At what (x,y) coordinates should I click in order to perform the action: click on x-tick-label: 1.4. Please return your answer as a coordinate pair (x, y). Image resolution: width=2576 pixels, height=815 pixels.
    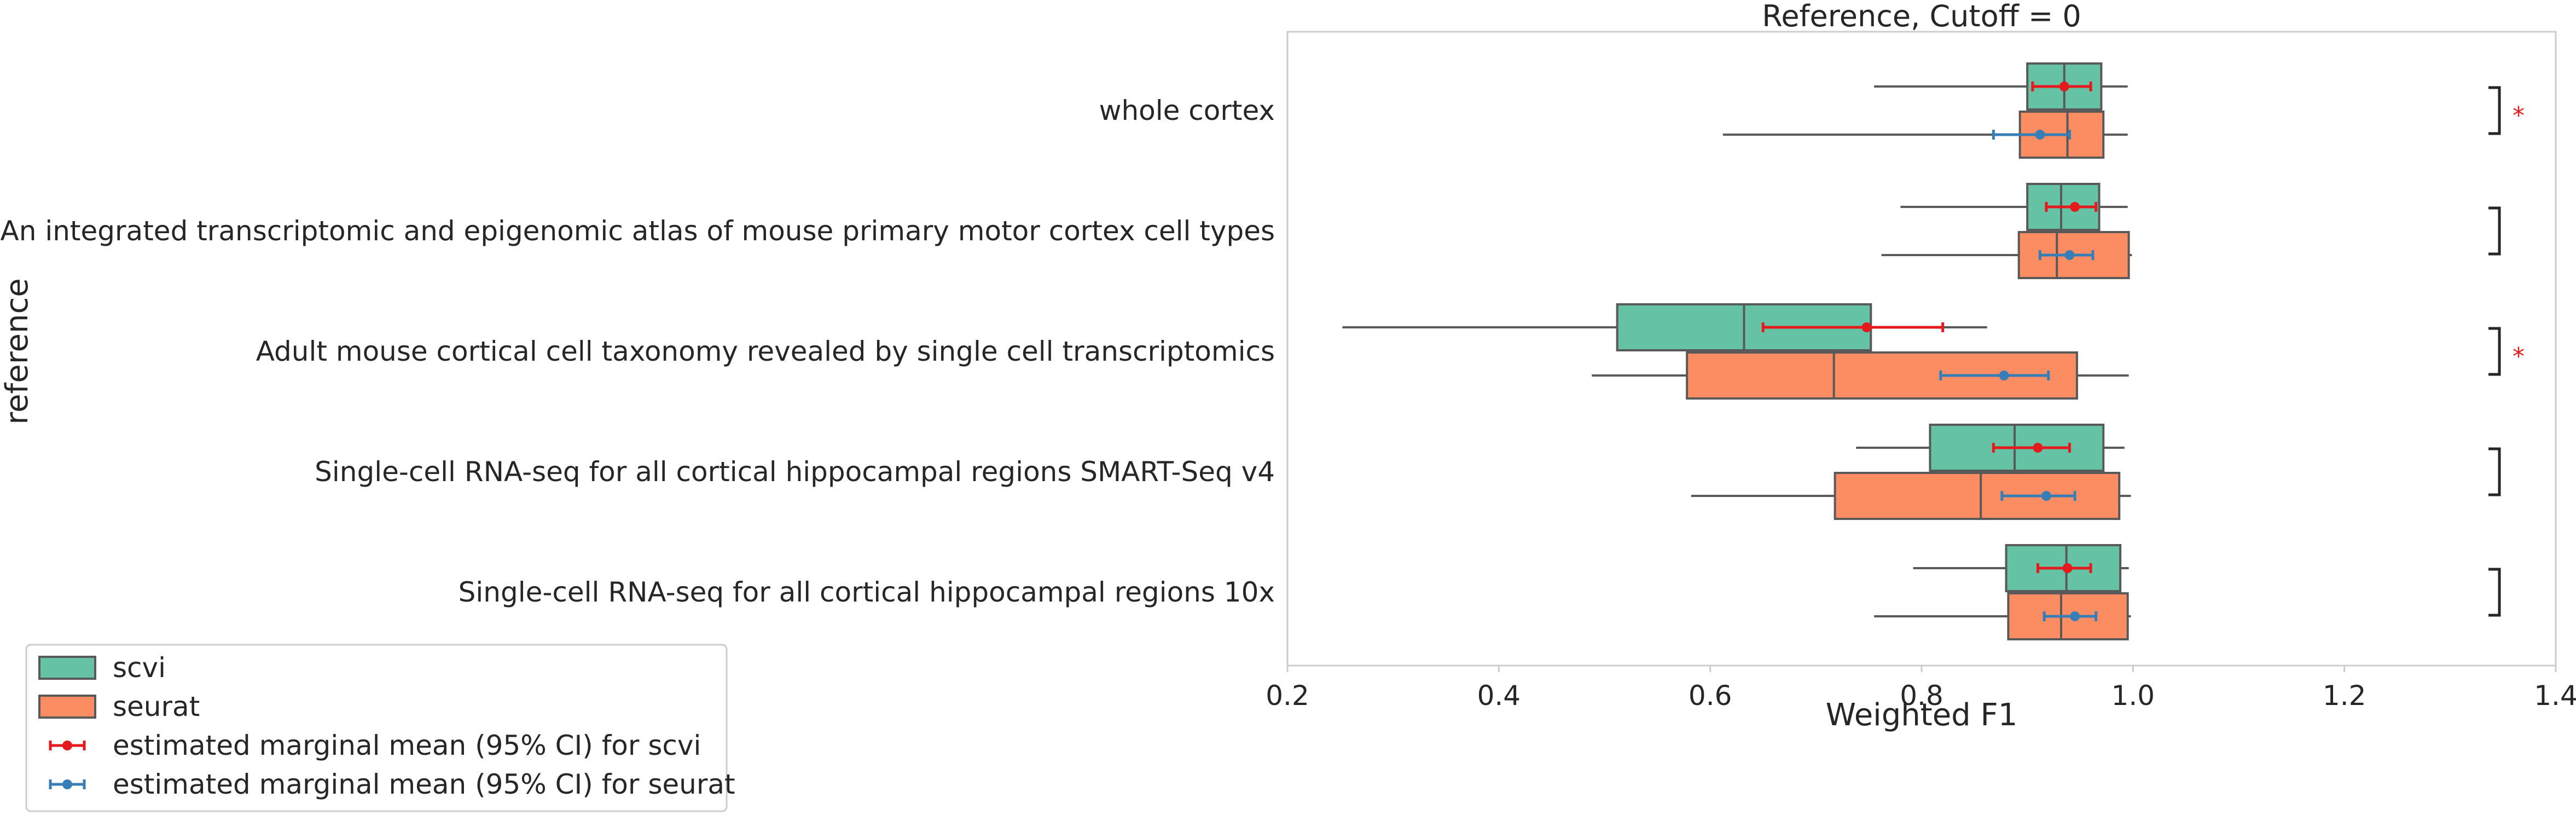
    Looking at the image, I should click on (2555, 696).